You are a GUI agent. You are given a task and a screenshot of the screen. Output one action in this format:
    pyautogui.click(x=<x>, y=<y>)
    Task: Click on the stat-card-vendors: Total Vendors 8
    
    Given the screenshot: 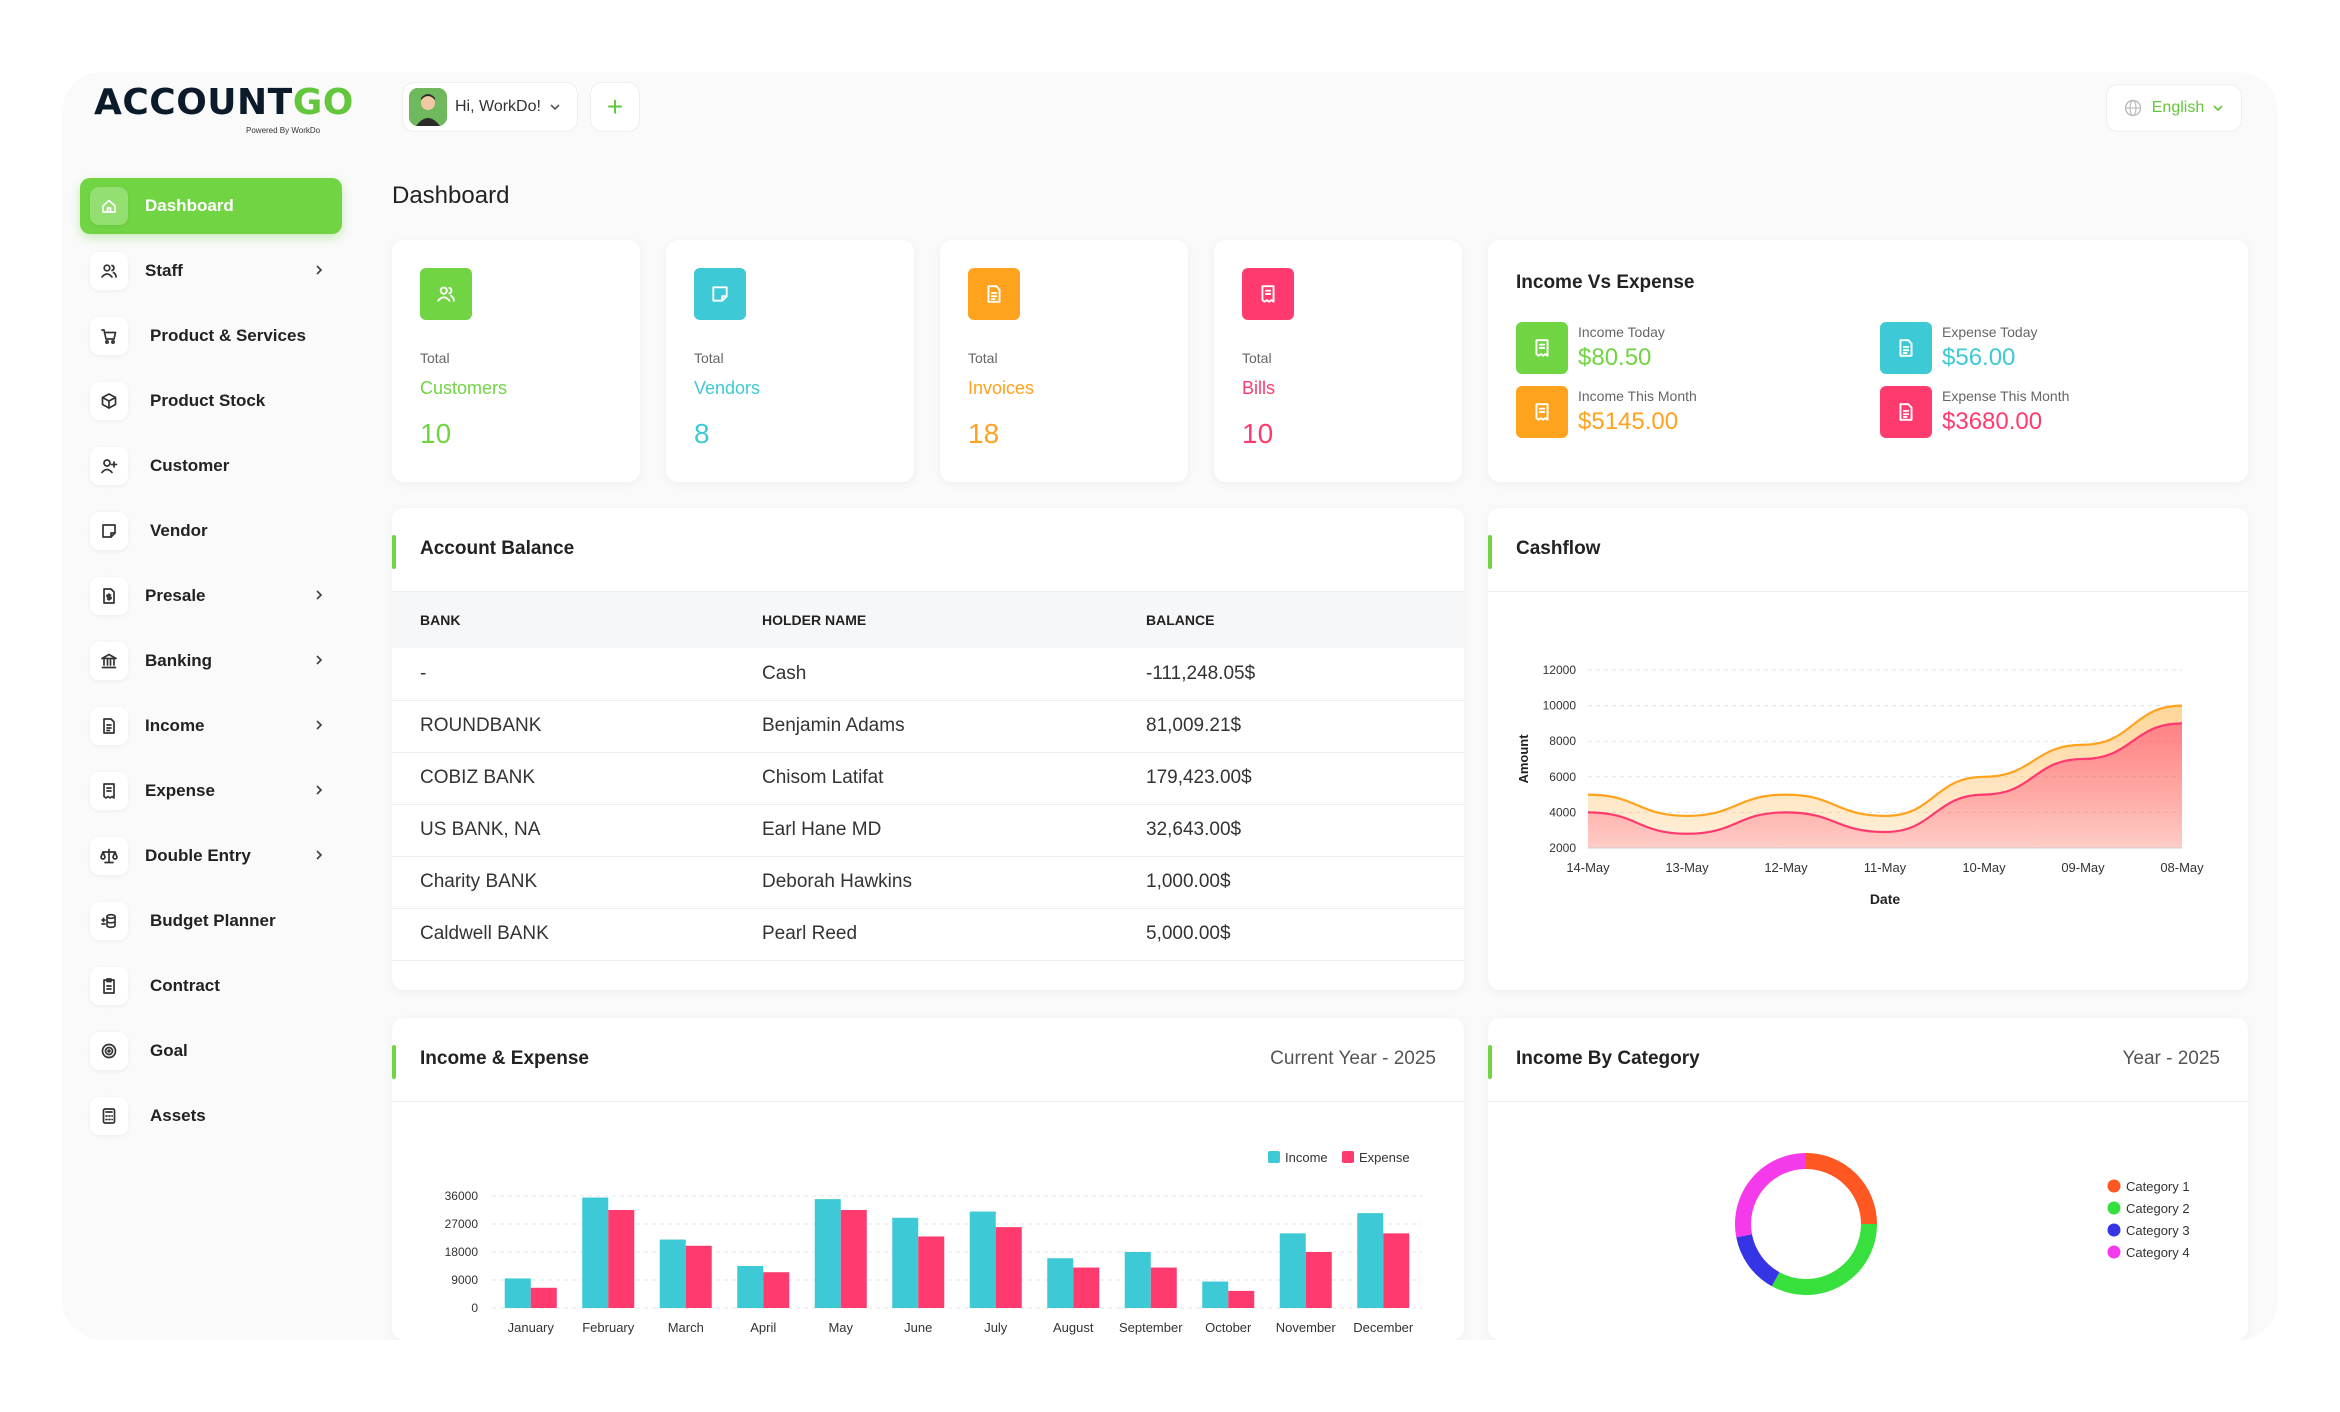 What is the action you would take?
    pyautogui.click(x=790, y=361)
    